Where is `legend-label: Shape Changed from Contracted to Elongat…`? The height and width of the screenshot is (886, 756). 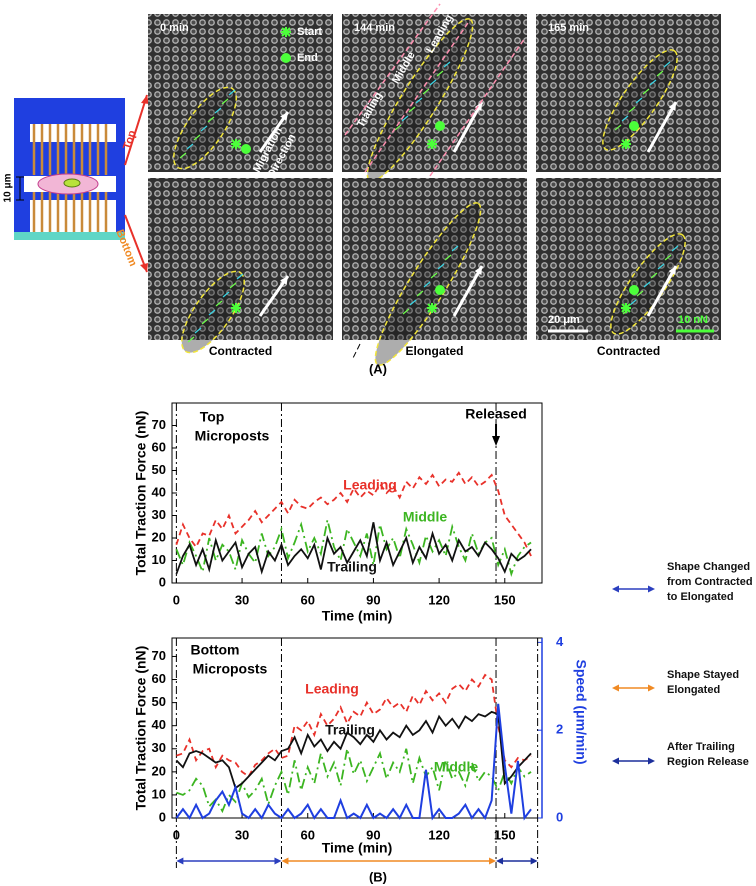 legend-label: Shape Changed from Contracted to Elongat… is located at coordinates (710, 582).